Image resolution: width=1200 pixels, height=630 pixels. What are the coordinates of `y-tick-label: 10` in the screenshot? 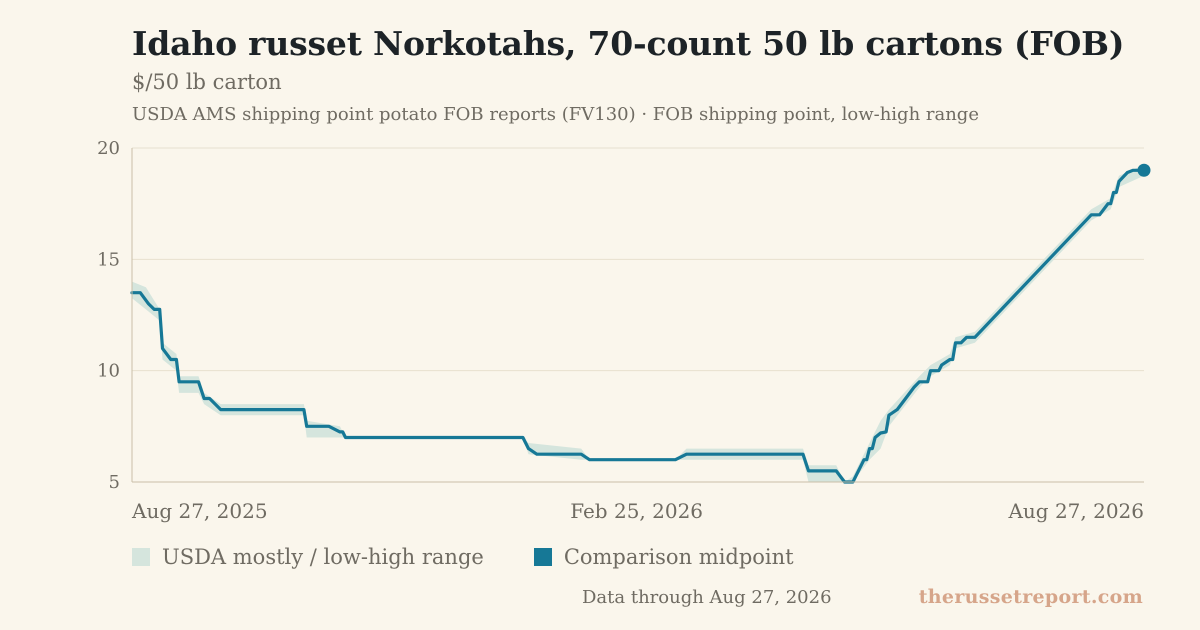 It's located at (108, 371).